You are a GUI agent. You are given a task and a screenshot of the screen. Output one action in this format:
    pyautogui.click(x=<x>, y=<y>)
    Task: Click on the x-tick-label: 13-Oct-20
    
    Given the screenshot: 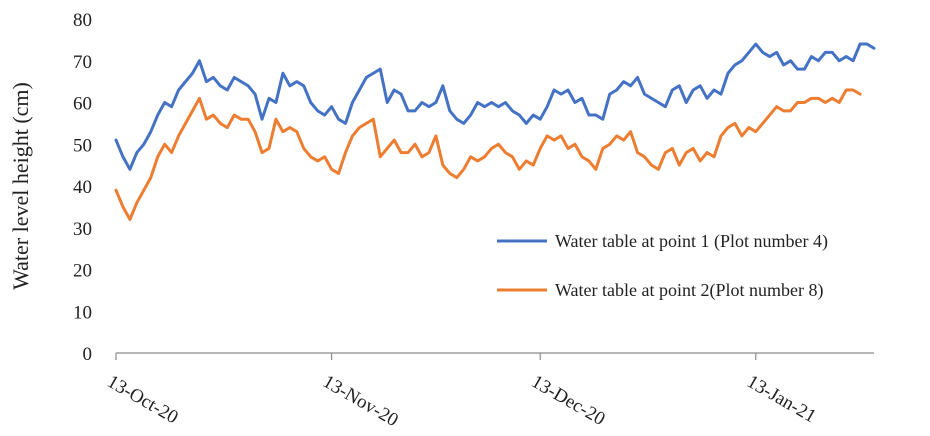 What is the action you would take?
    pyautogui.click(x=143, y=399)
    